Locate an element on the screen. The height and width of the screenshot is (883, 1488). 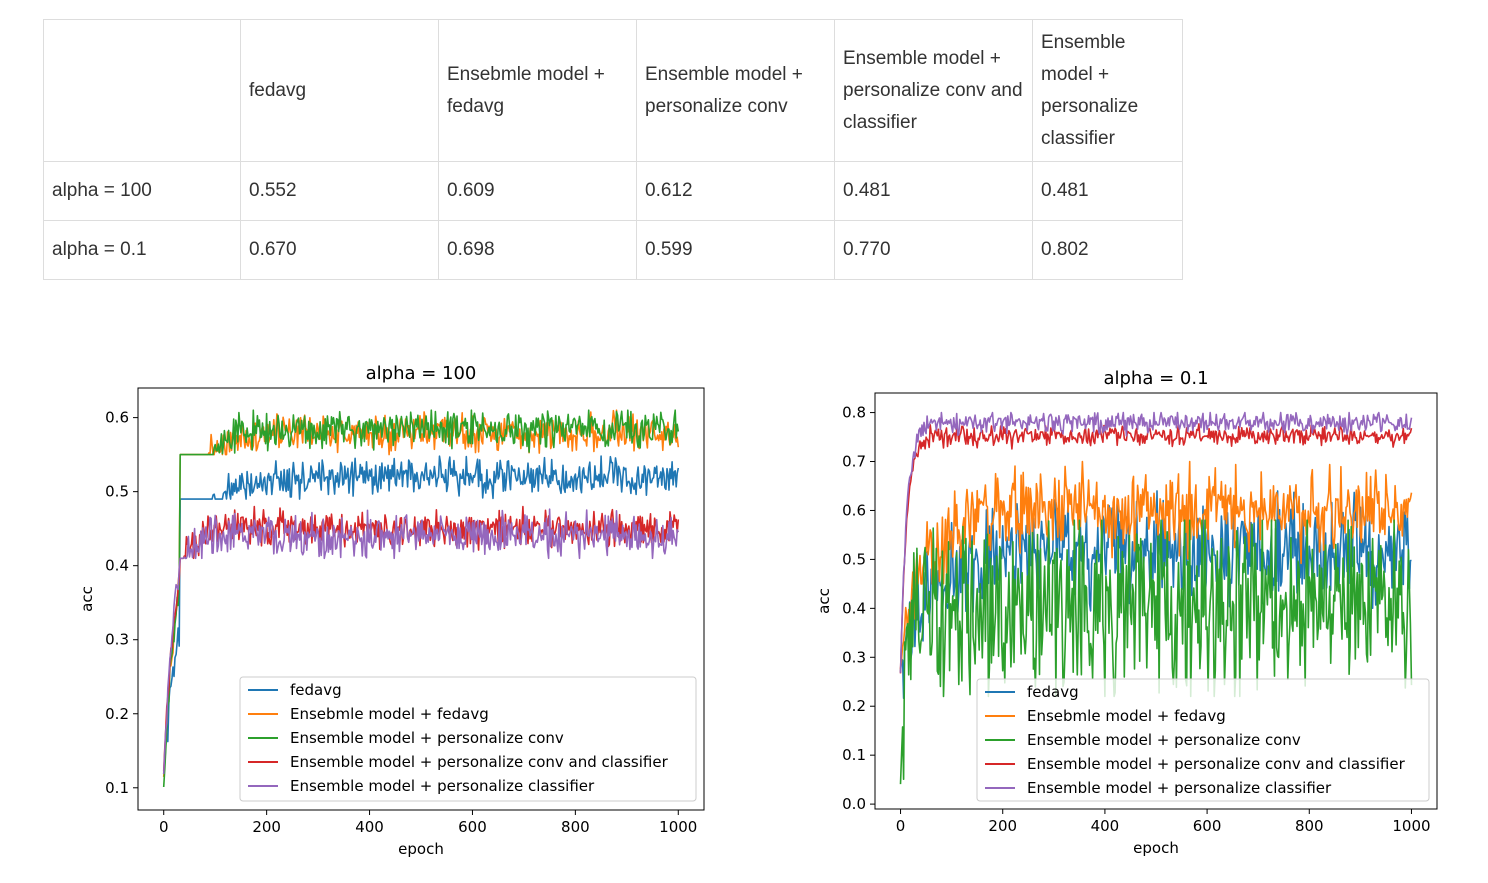
table-cell: 0.609 is located at coordinates (537, 191).